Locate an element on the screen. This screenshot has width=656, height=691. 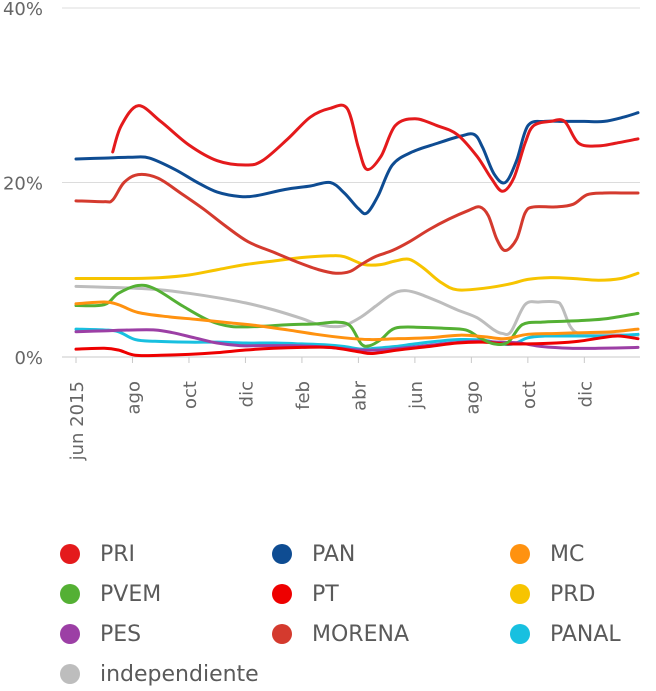
legend-item-prd: PRD is located at coordinates (553, 594).